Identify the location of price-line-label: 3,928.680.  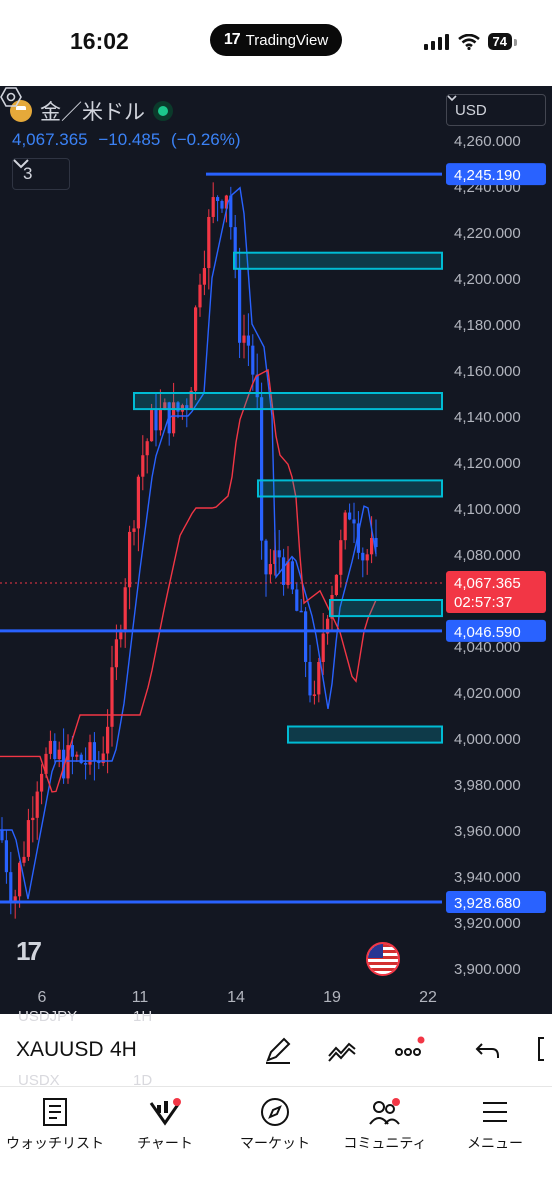
(487, 903).